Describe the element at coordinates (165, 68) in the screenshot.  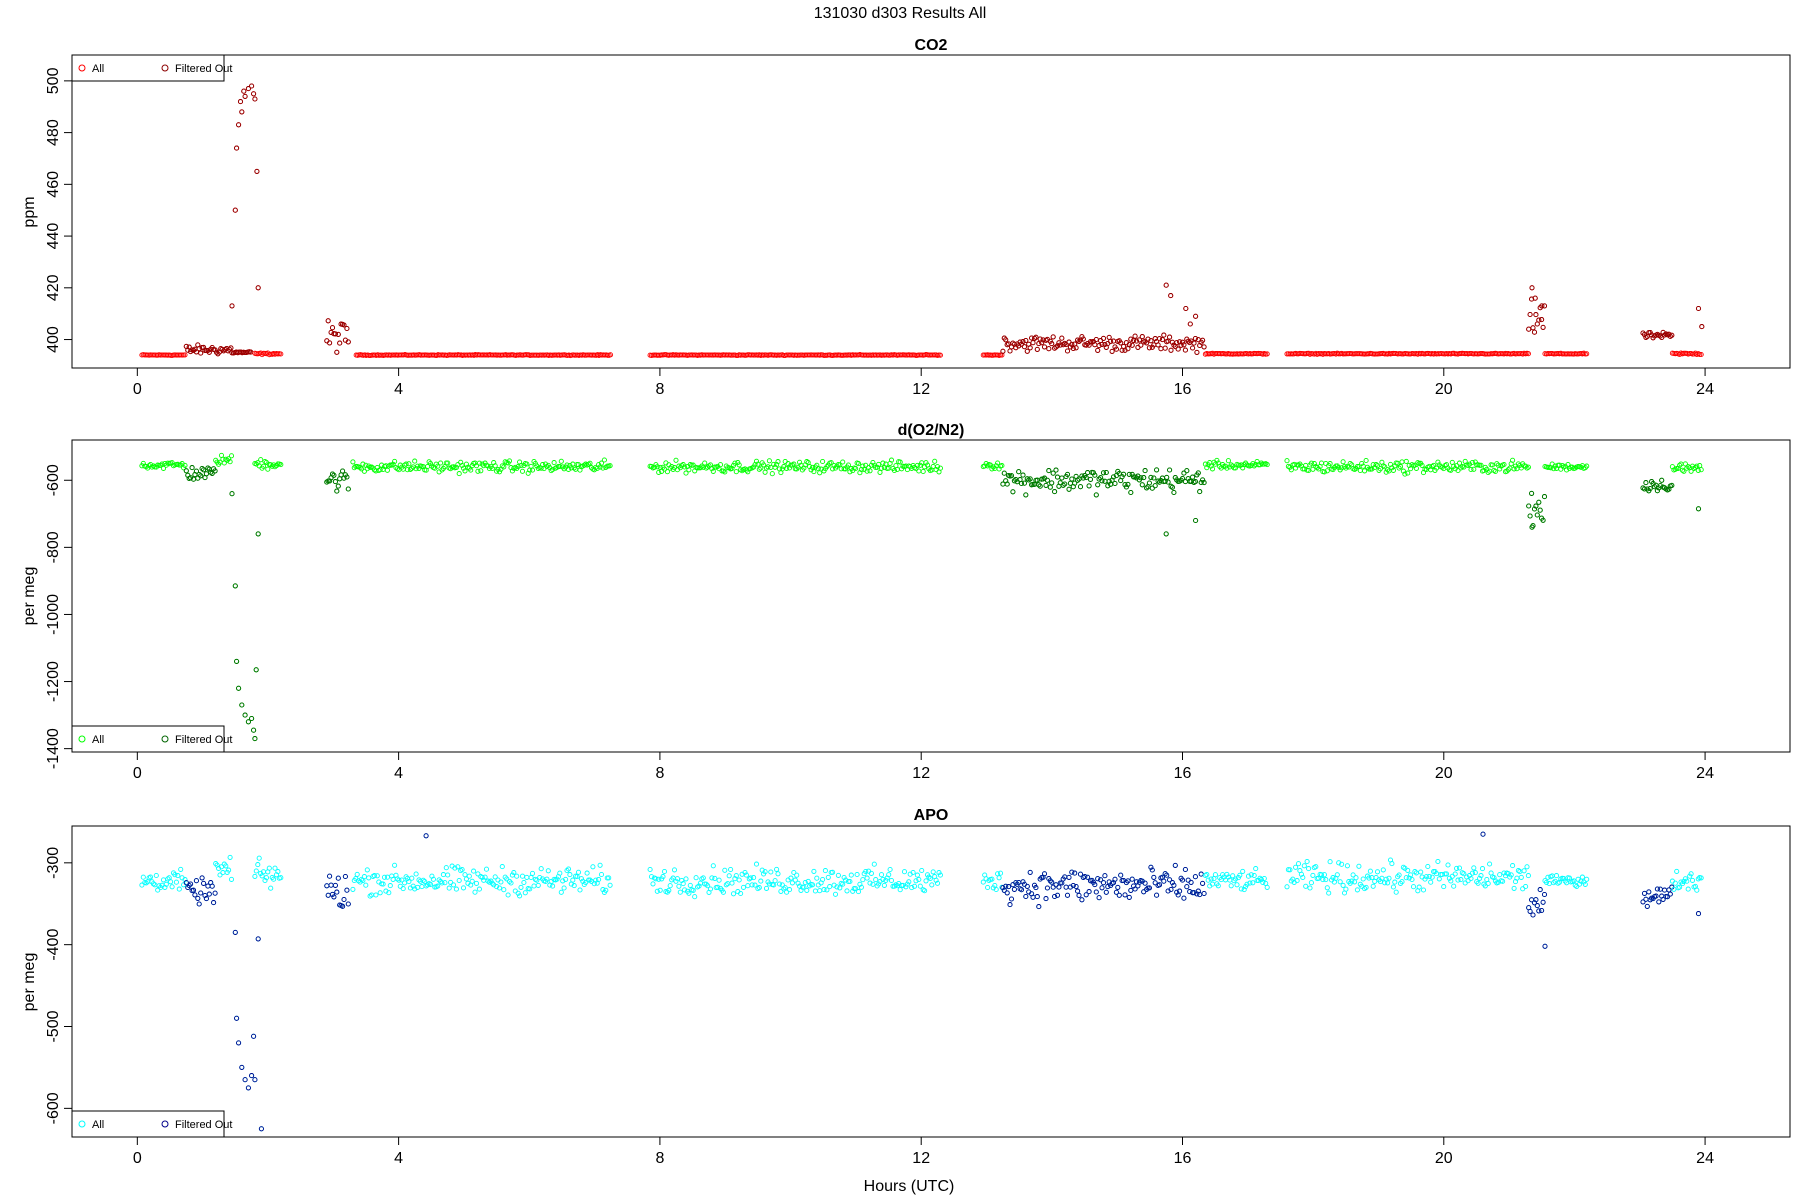
I see `legend-marker` at that location.